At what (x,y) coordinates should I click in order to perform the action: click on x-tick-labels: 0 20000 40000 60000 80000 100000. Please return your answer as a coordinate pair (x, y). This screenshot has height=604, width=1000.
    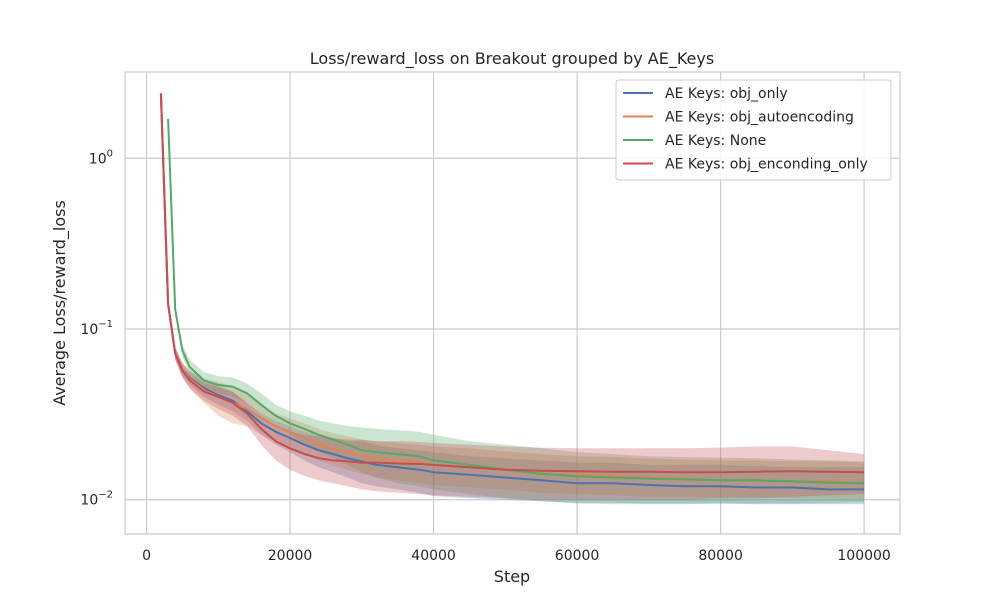
    Looking at the image, I should click on (516, 556).